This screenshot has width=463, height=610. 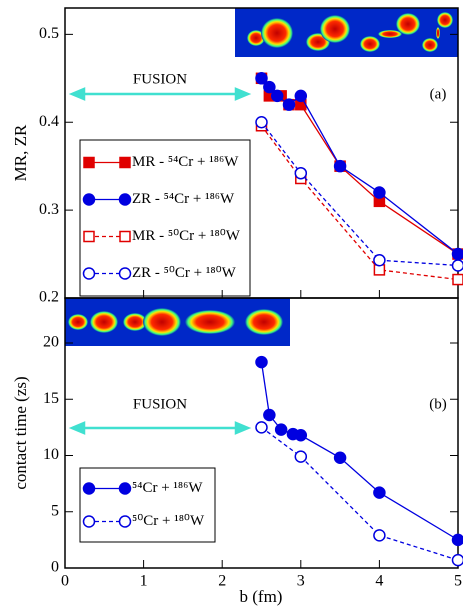 What do you see at coordinates (49, 209) in the screenshot?
I see `y-tick-label: 0.3` at bounding box center [49, 209].